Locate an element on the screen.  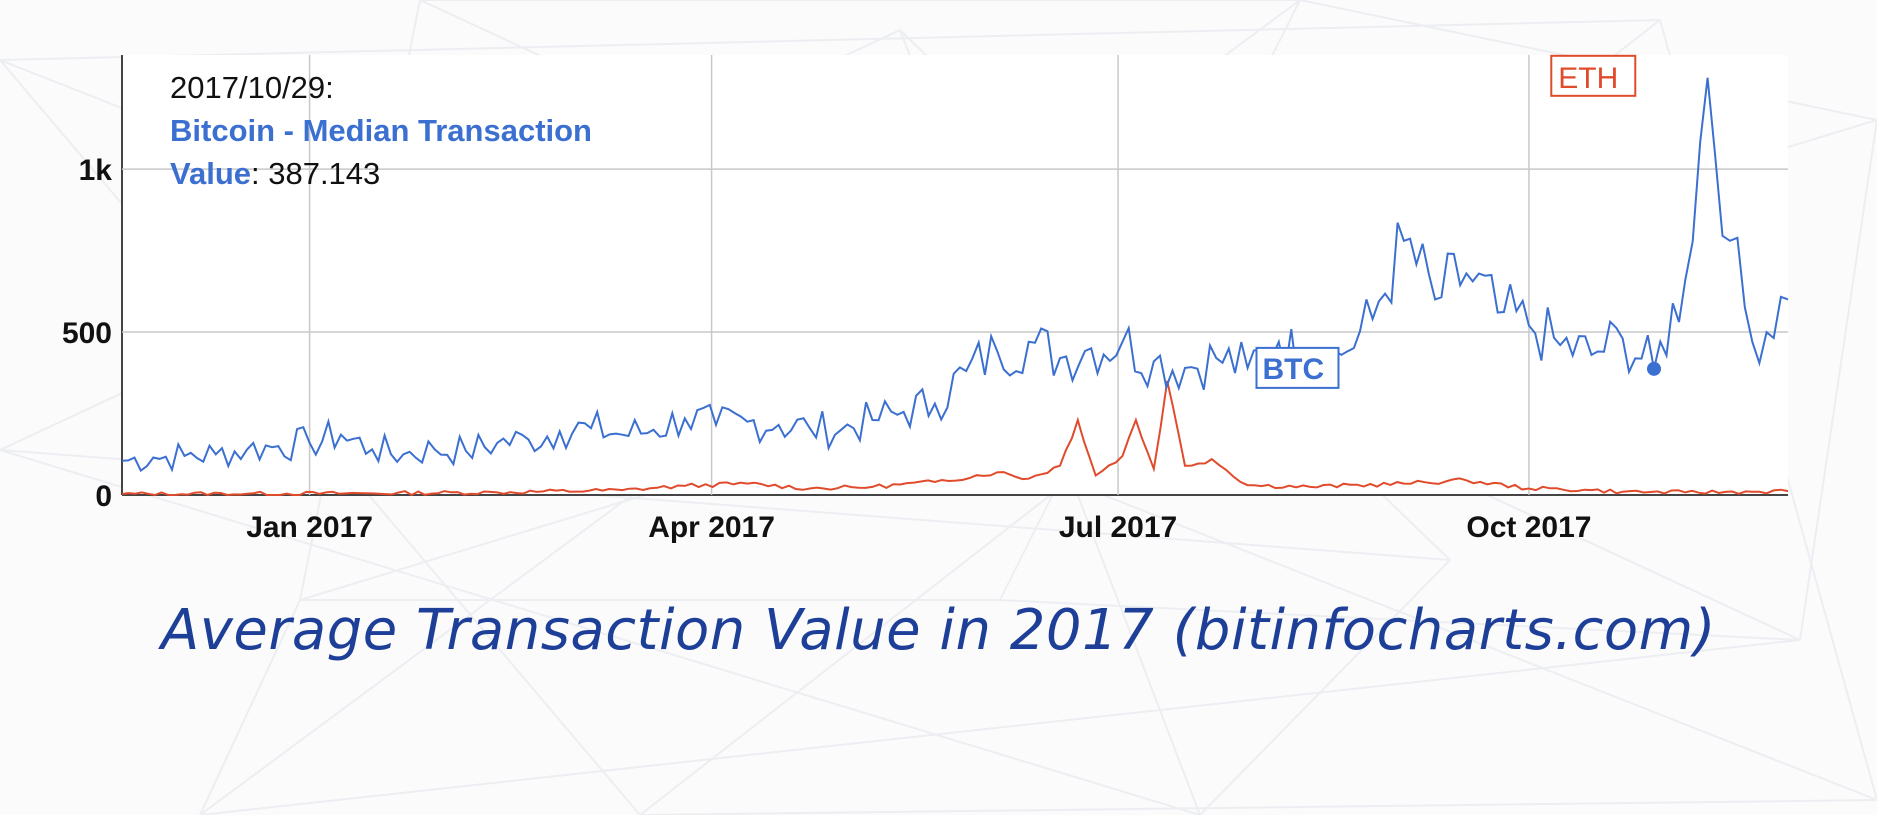
tooltip-date: 2017/10/29: is located at coordinates (252, 87).